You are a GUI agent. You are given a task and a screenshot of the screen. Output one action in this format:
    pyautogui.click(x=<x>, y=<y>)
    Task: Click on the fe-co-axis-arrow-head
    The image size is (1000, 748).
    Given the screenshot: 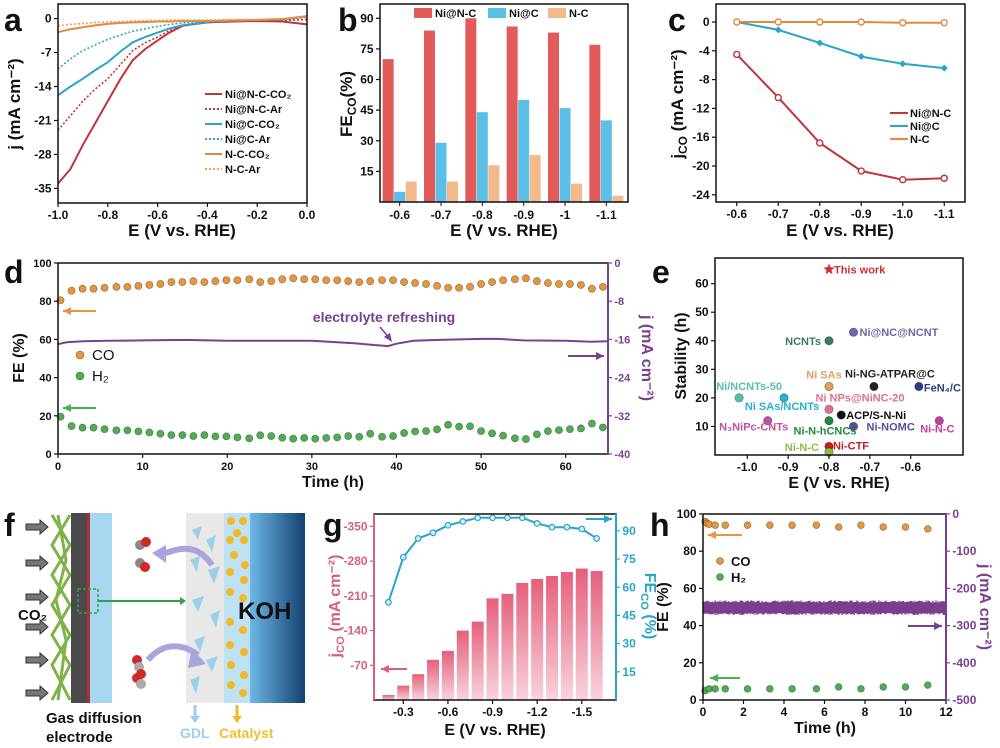 What is the action you would take?
    pyautogui.click(x=67, y=311)
    